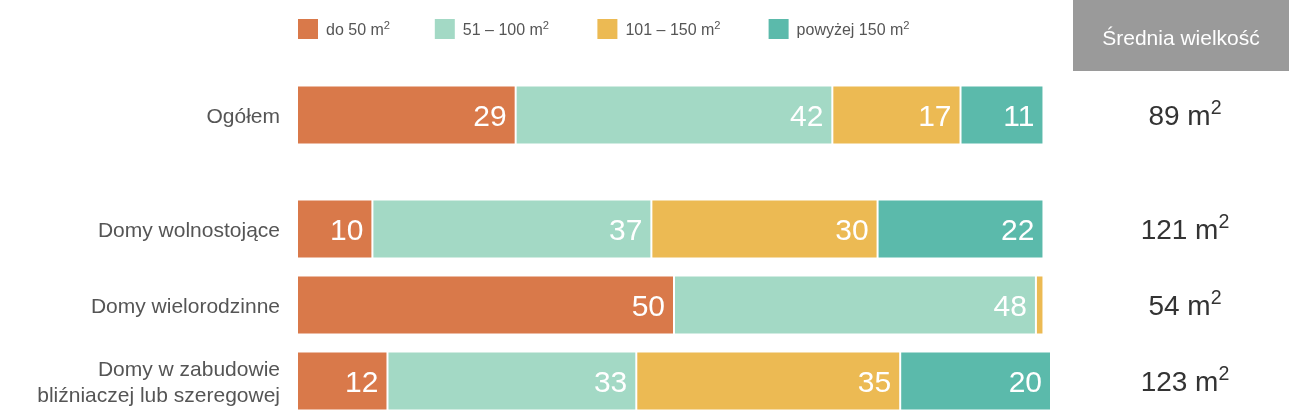 Image resolution: width=1289 pixels, height=411 pixels. Describe the element at coordinates (1181, 37) in the screenshot. I see `text: Średnia wielkość` at that location.